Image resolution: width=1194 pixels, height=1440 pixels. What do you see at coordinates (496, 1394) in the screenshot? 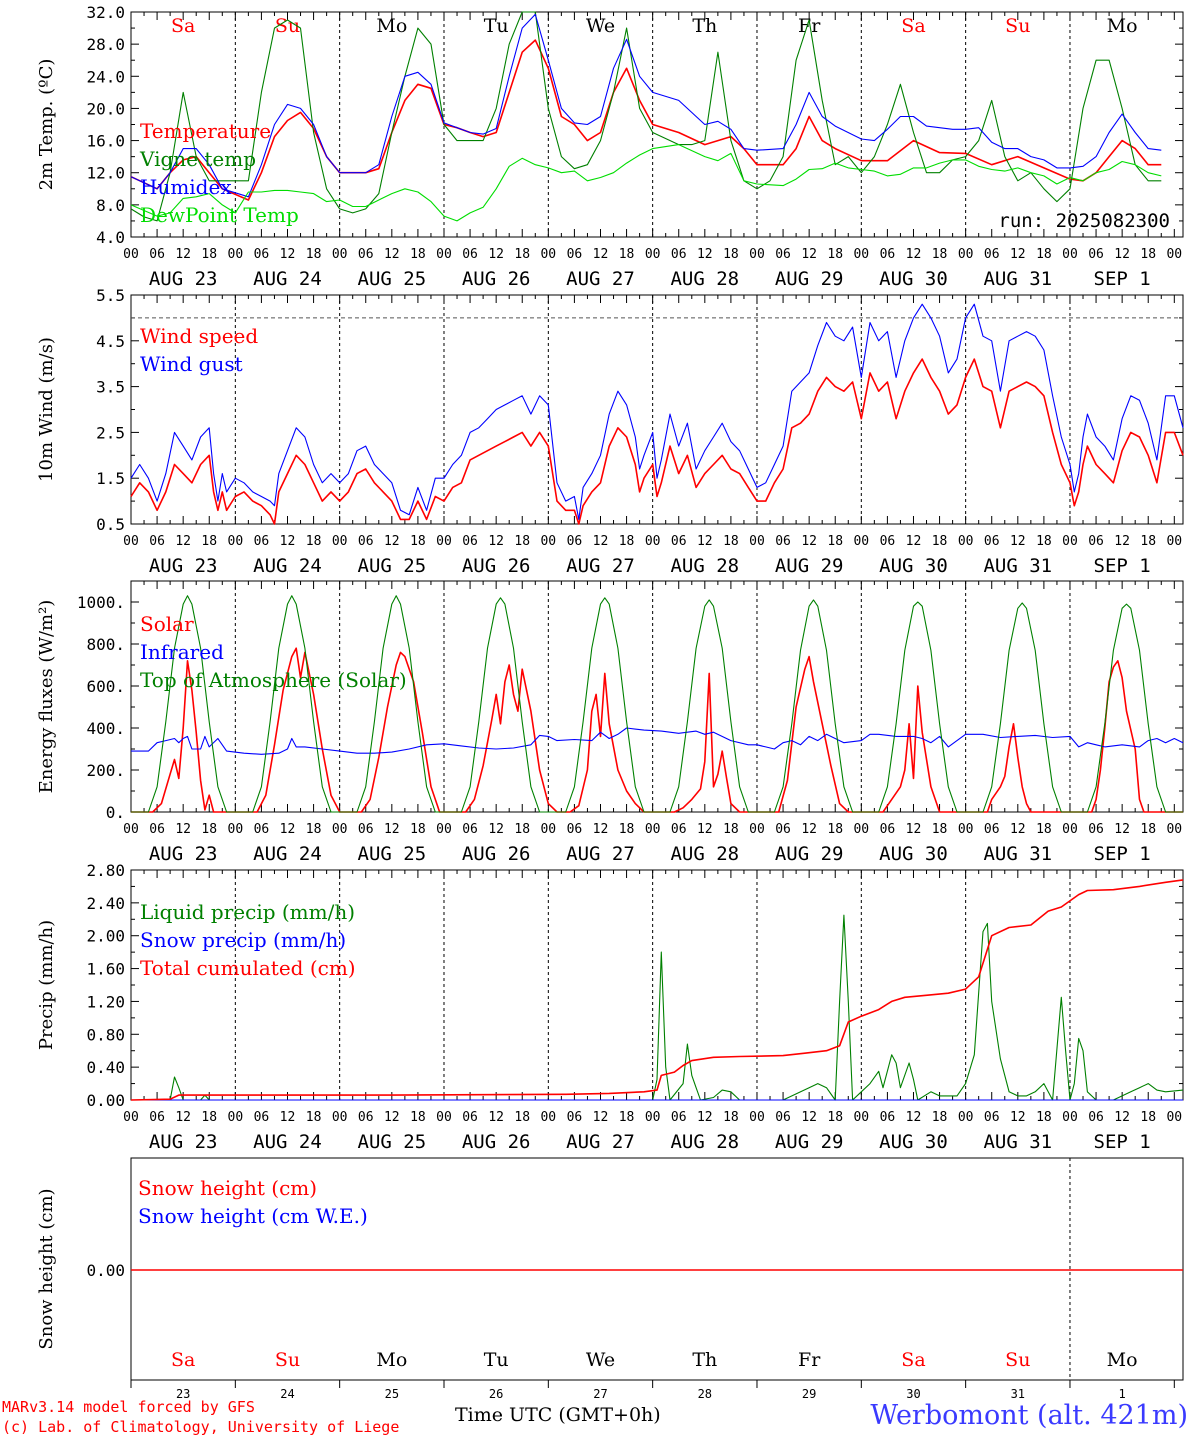
I see `day-number-label: 26` at bounding box center [496, 1394].